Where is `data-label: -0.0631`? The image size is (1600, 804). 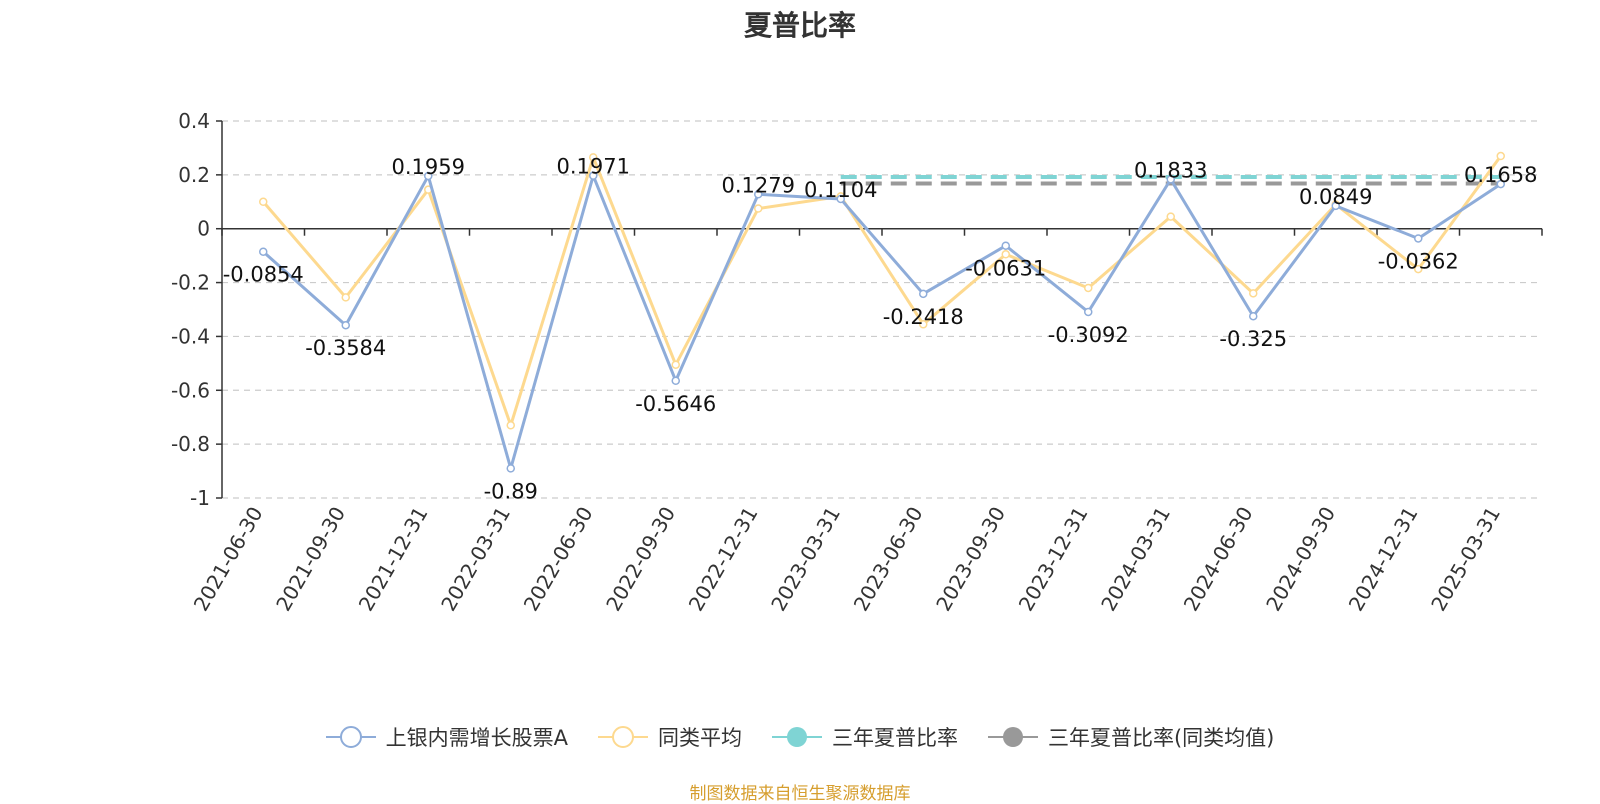
data-label: -0.0631 is located at coordinates (1005, 269).